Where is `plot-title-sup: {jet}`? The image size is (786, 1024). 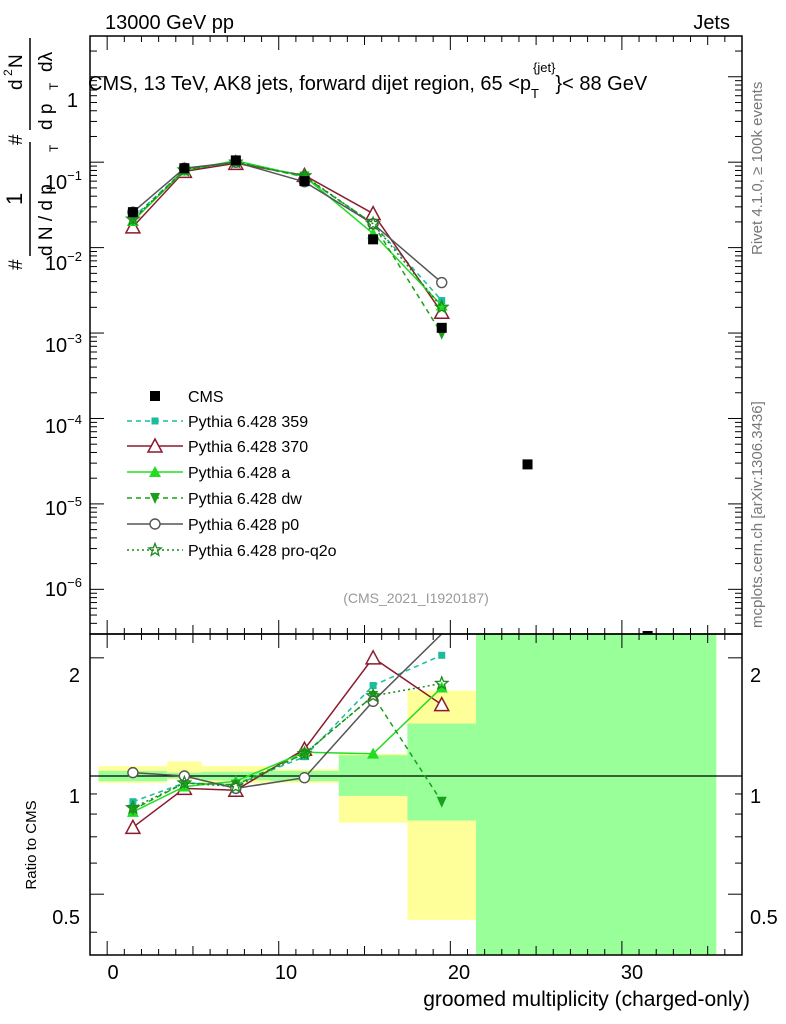 plot-title-sup: {jet} is located at coordinates (544, 67).